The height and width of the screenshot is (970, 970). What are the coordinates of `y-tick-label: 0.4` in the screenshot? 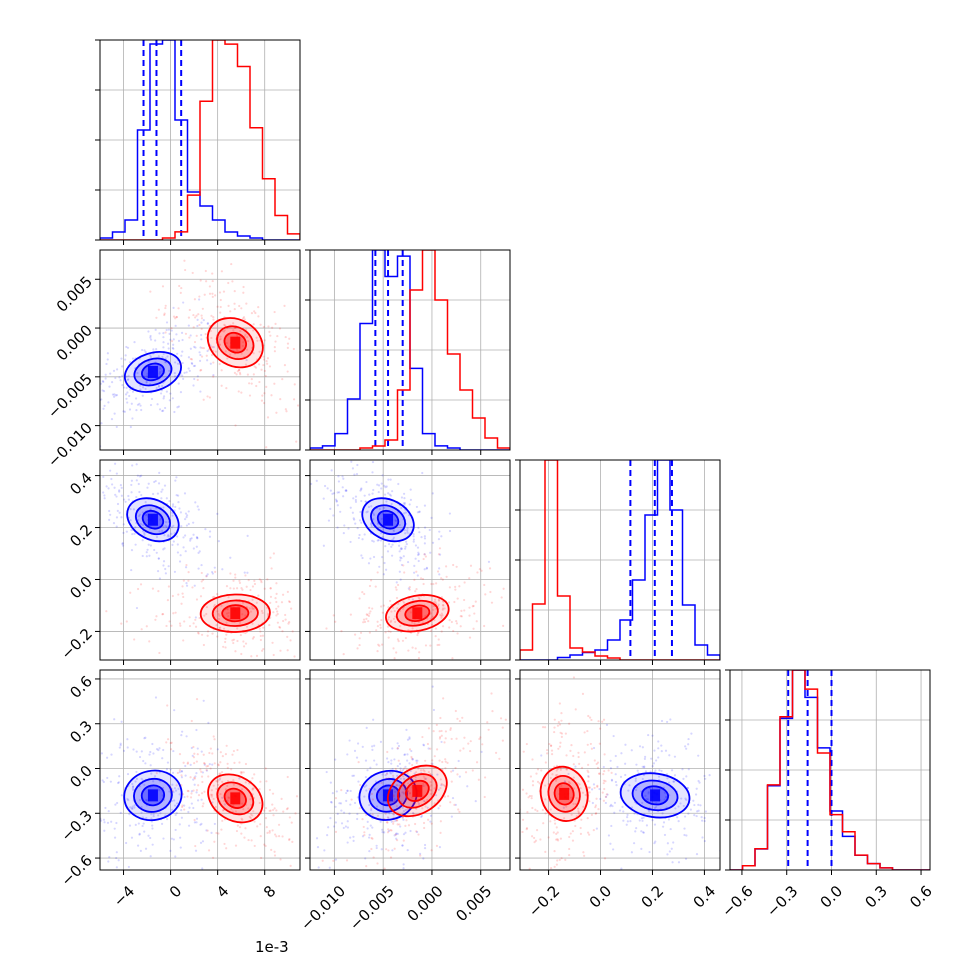 It's located at (81, 484).